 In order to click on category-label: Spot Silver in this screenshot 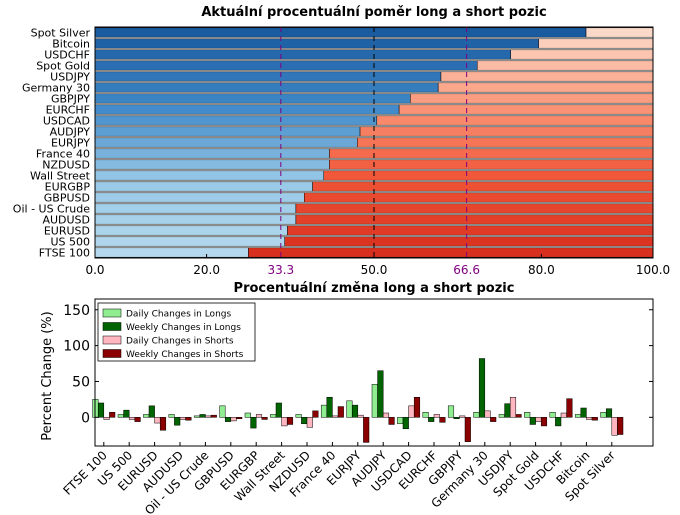, I will do `click(61, 33)`.